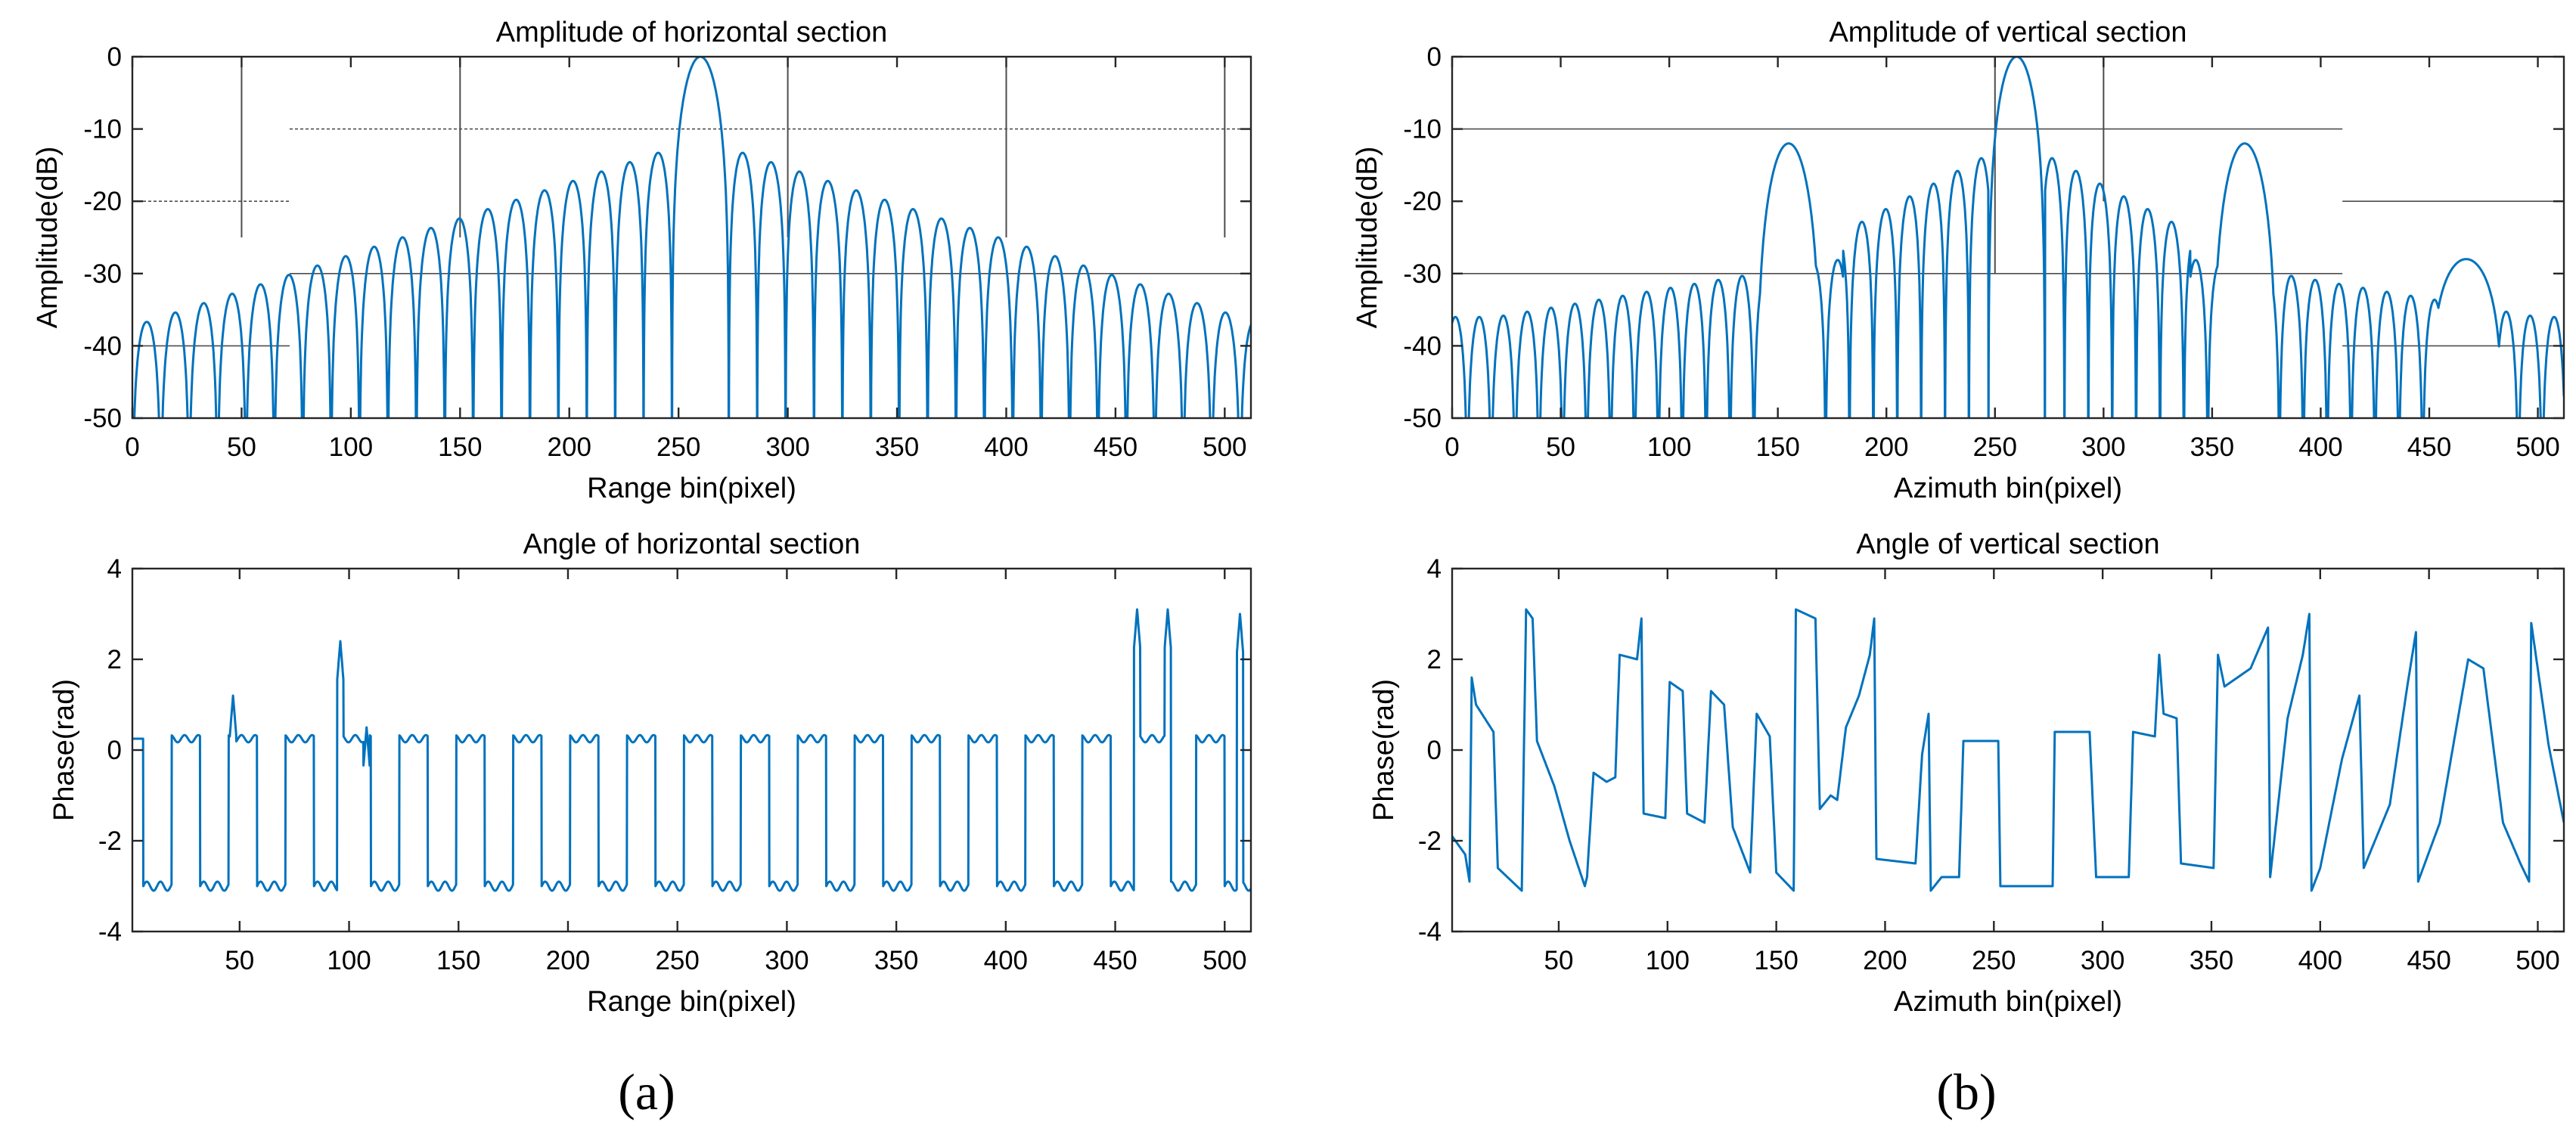  I want to click on chart-title: Angle of horizontal section, so click(692, 544).